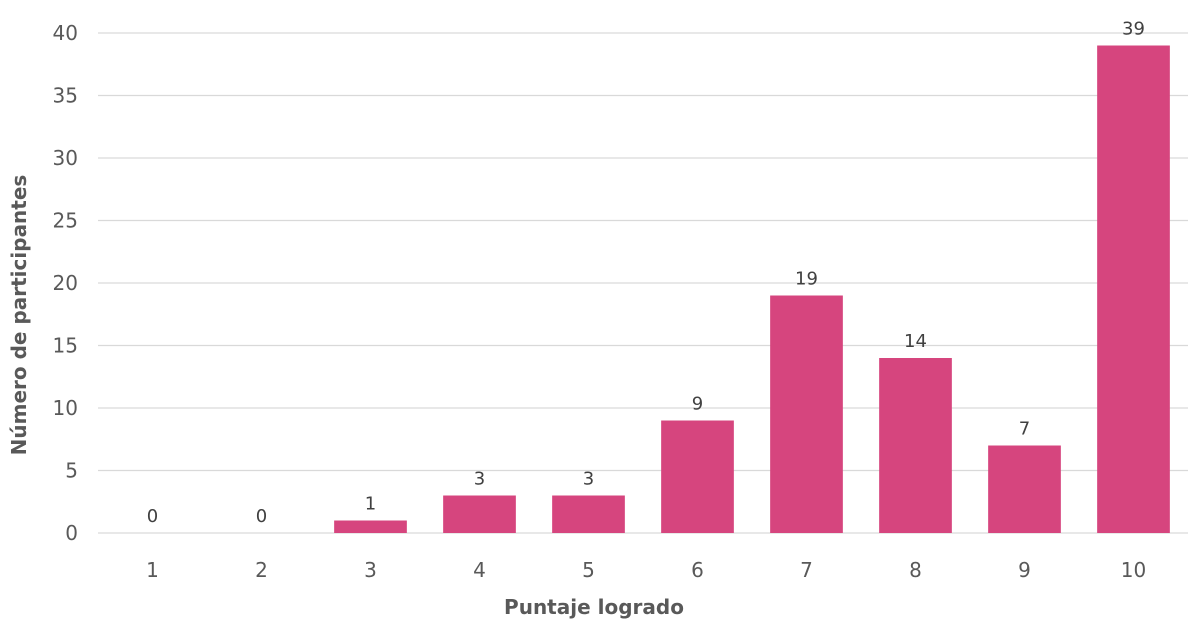  What do you see at coordinates (594, 607) in the screenshot?
I see `x-axis-title: Puntaje logrado` at bounding box center [594, 607].